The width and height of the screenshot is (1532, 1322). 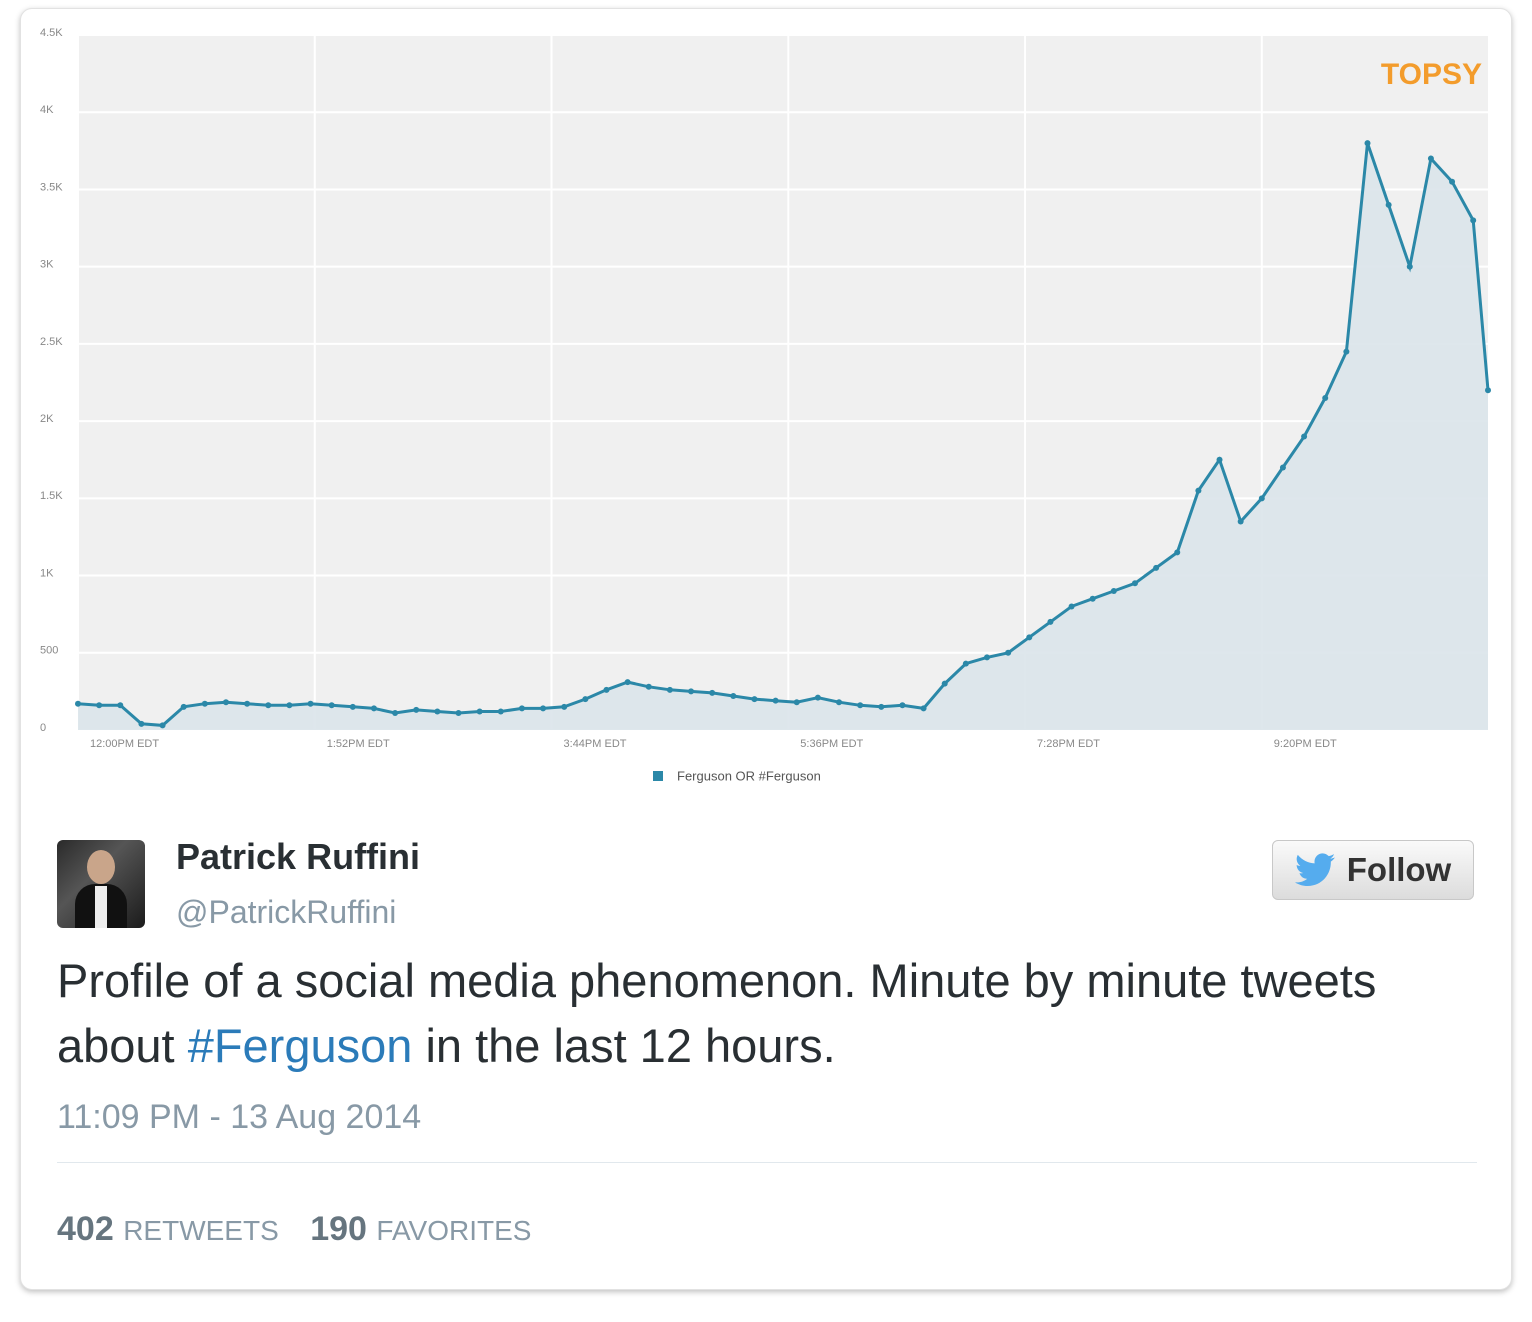 I want to click on x-tick-label: 1:52PM EDT, so click(x=358, y=744).